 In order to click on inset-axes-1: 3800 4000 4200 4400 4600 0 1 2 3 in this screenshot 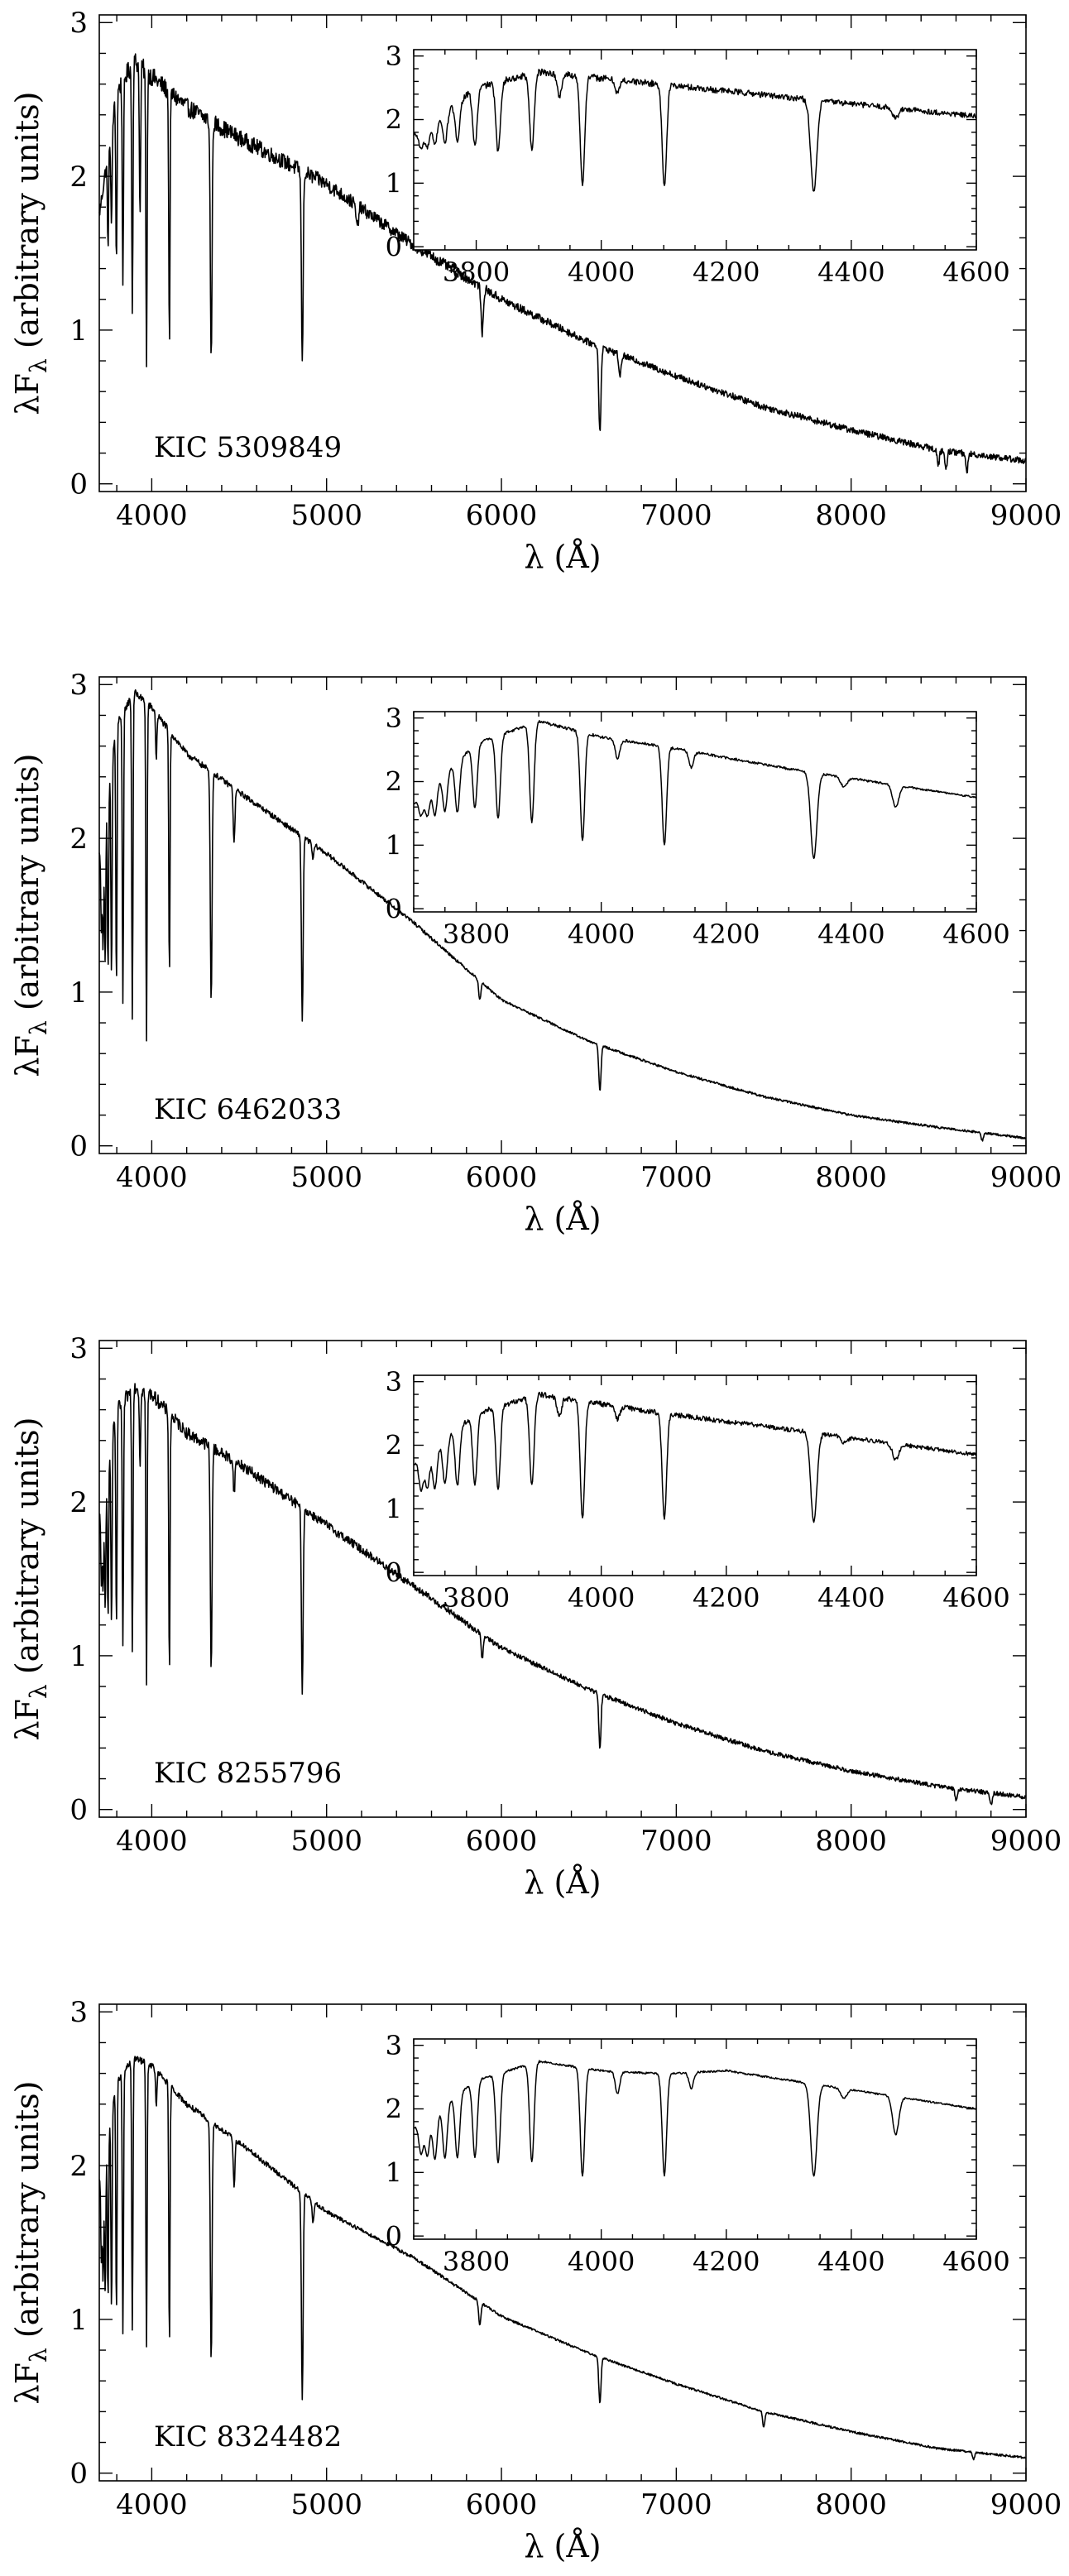, I will do `click(698, 165)`.